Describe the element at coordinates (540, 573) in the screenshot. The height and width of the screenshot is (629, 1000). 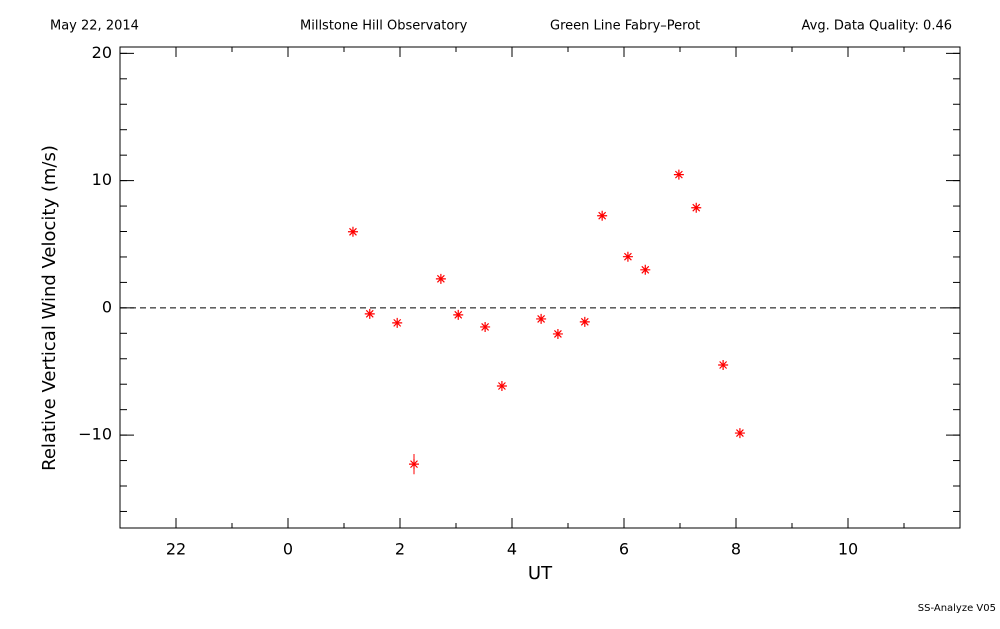
I see `x-axis-label: UT` at that location.